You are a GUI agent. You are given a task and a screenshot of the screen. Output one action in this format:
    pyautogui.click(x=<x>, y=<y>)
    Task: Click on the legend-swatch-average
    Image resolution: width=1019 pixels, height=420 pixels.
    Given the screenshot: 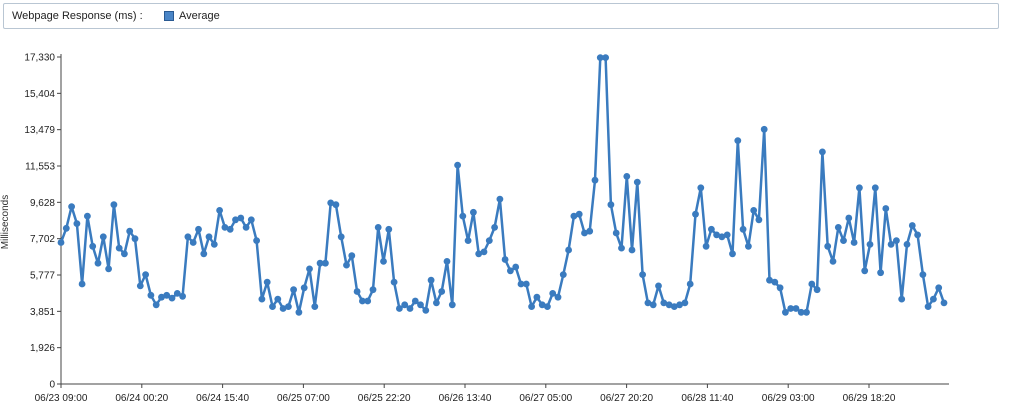 What is the action you would take?
    pyautogui.click(x=169, y=16)
    